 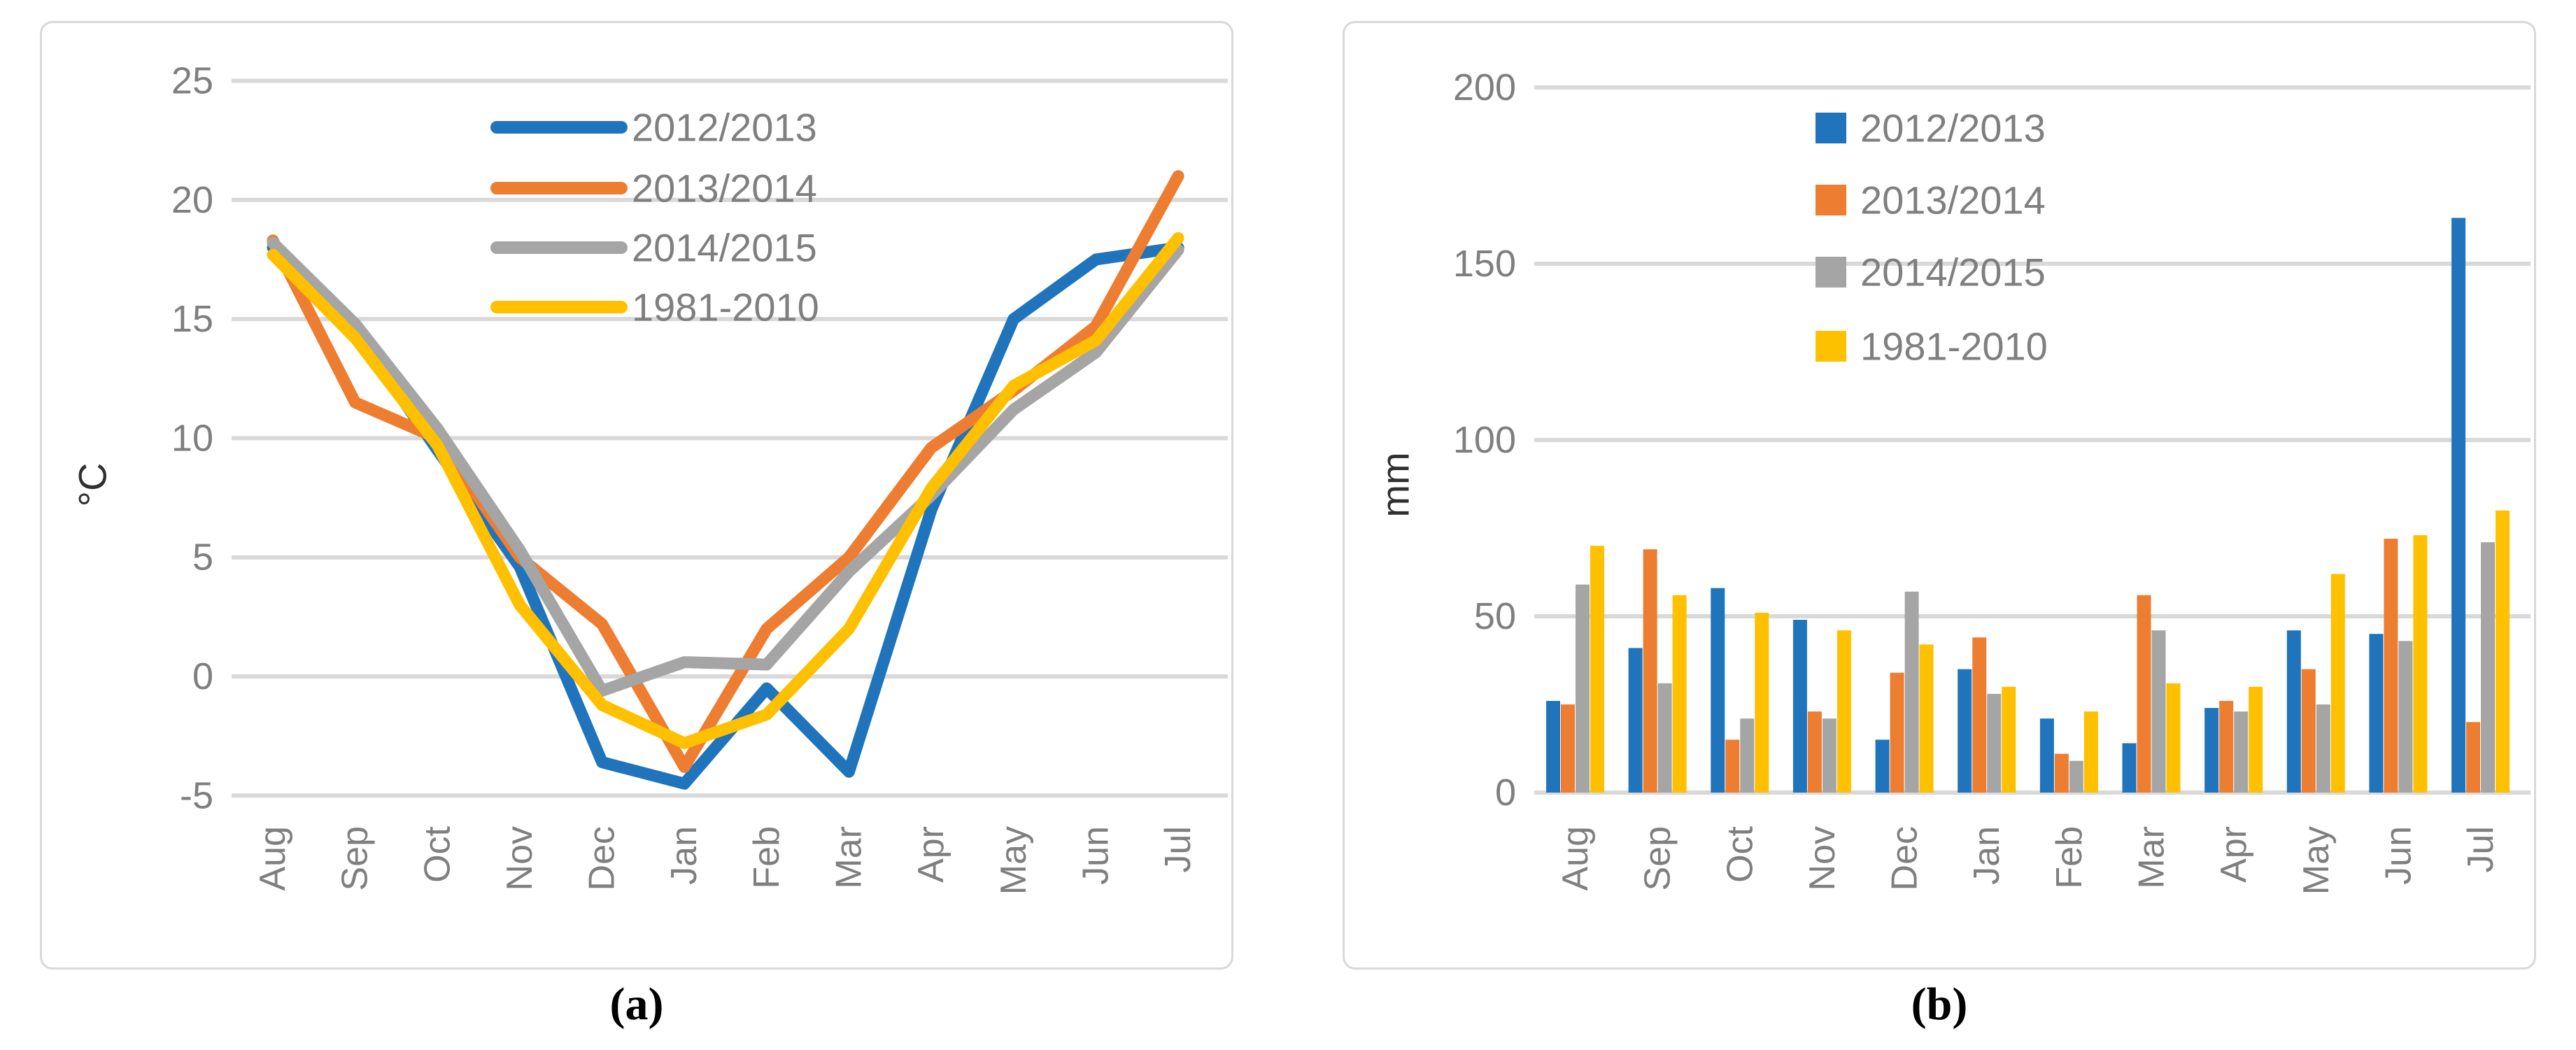 What do you see at coordinates (1927, 718) in the screenshot?
I see `bar-1981-2010-Dec` at bounding box center [1927, 718].